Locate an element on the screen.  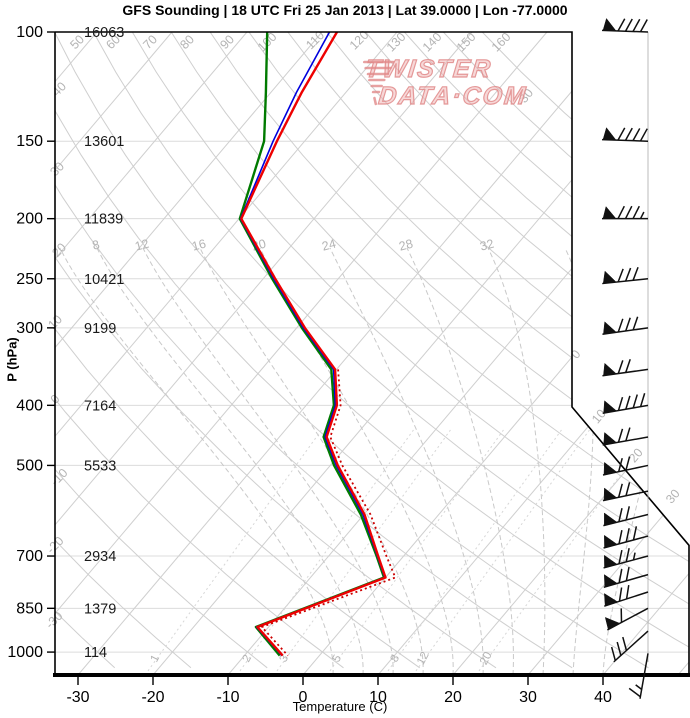
temperature-tick-label: -30 is located at coordinates (77, 697).